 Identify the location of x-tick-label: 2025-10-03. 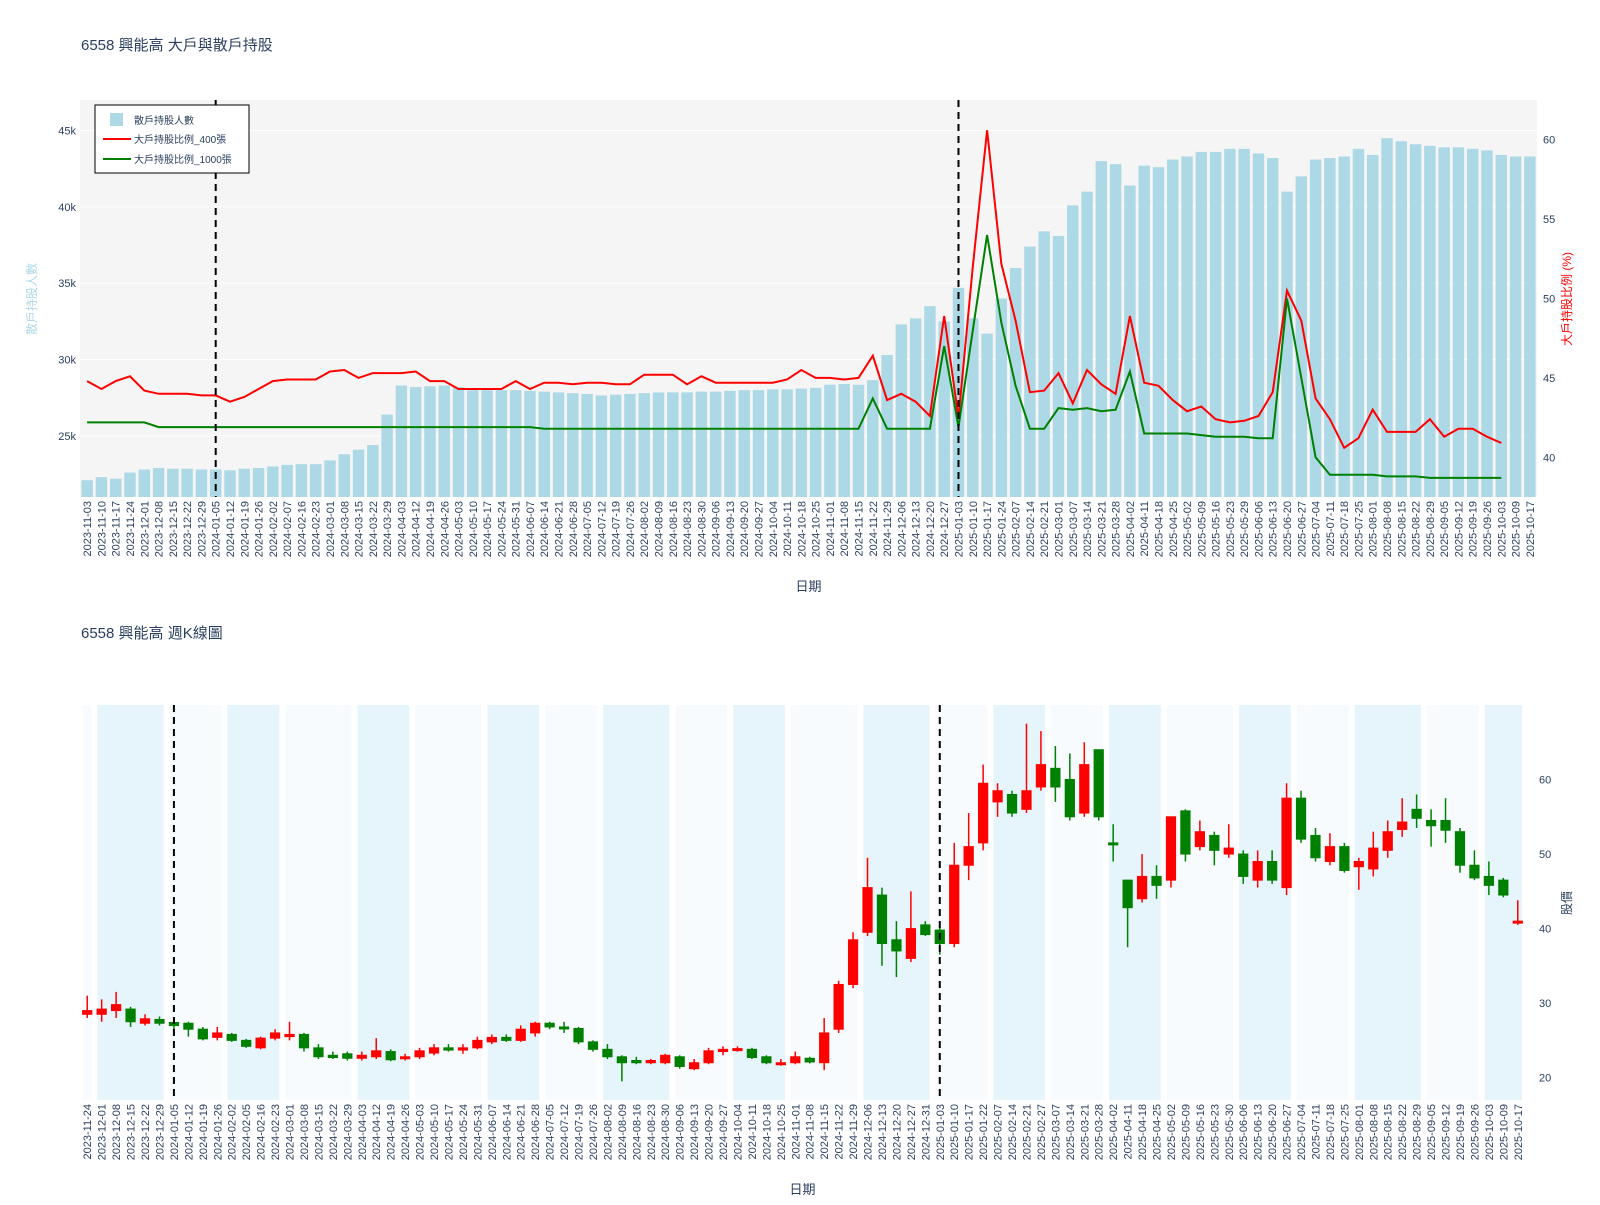
(1502, 529).